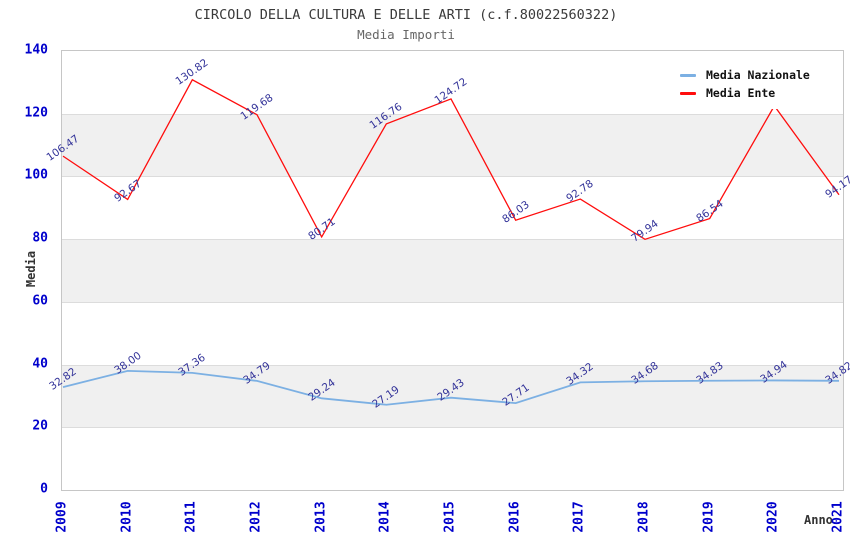 Image resolution: width=850 pixels, height=550 pixels. Describe the element at coordinates (256, 517) in the screenshot. I see `x-tick-label: 2012` at that location.